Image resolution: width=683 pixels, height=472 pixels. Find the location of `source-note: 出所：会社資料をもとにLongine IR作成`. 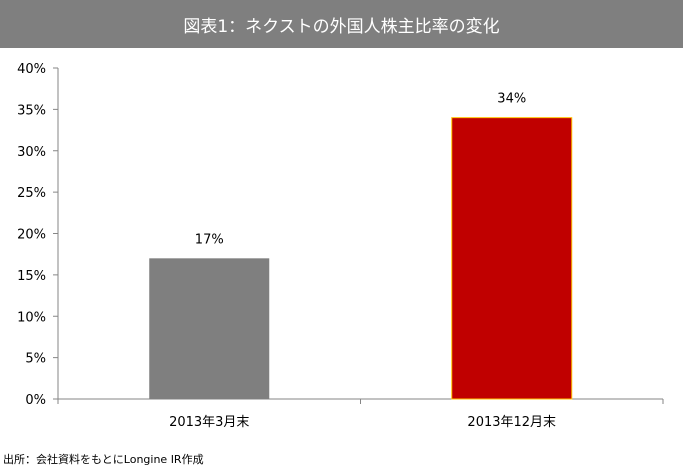

source-note: 出所：会社資料をもとにLongine IR作成 is located at coordinates (103, 459).